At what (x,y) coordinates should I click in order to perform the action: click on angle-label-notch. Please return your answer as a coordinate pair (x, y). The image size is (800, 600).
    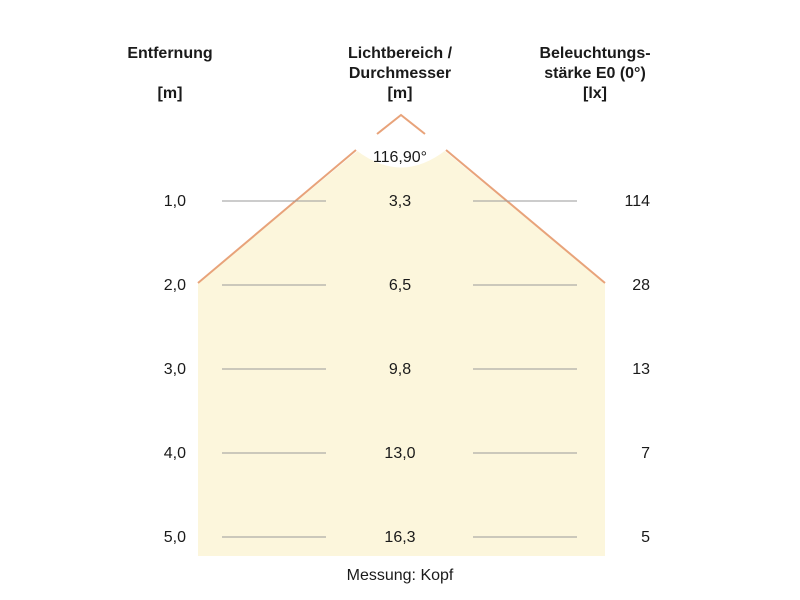
    Looking at the image, I should click on (401, 141).